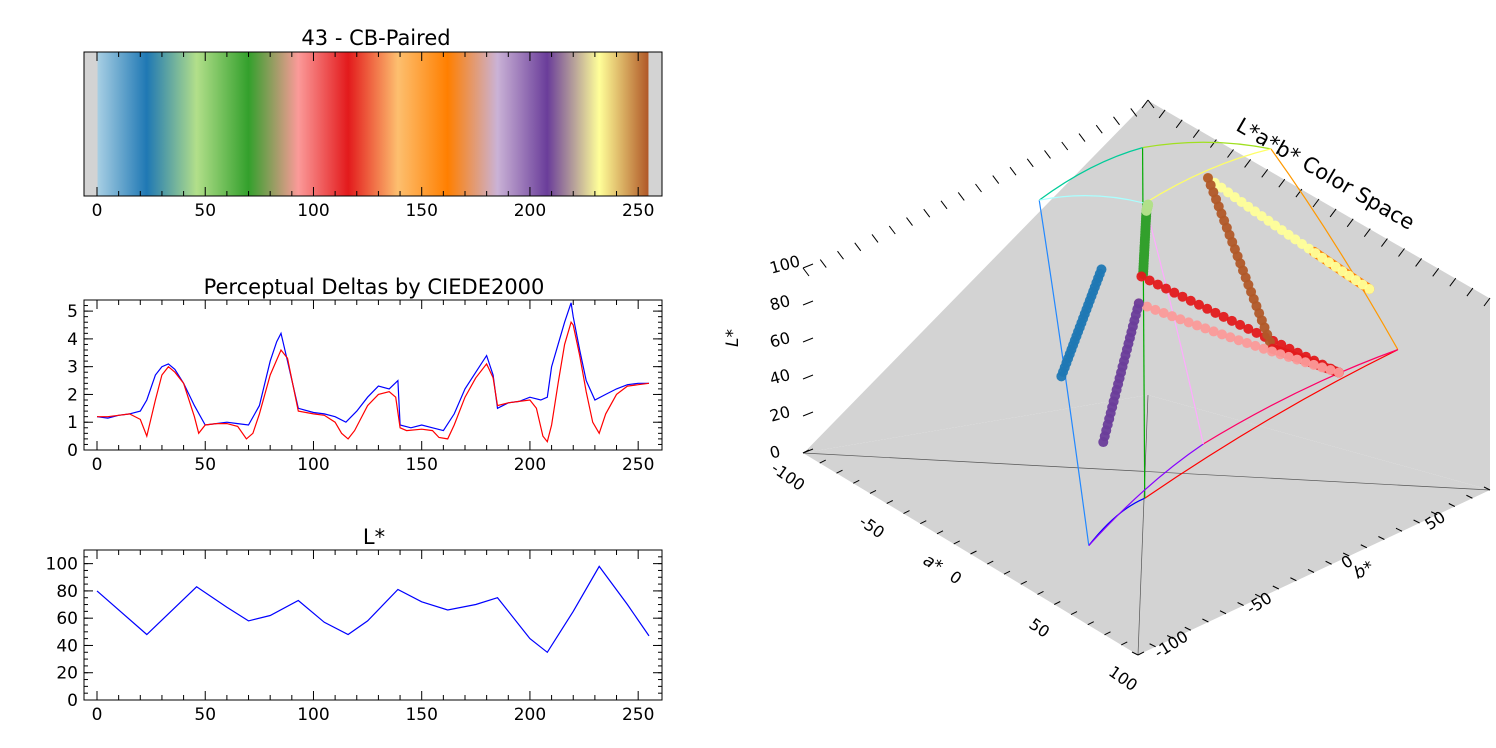 The height and width of the screenshot is (748, 1496). What do you see at coordinates (1364, 570) in the screenshot?
I see `b-axis-label: b*` at bounding box center [1364, 570].